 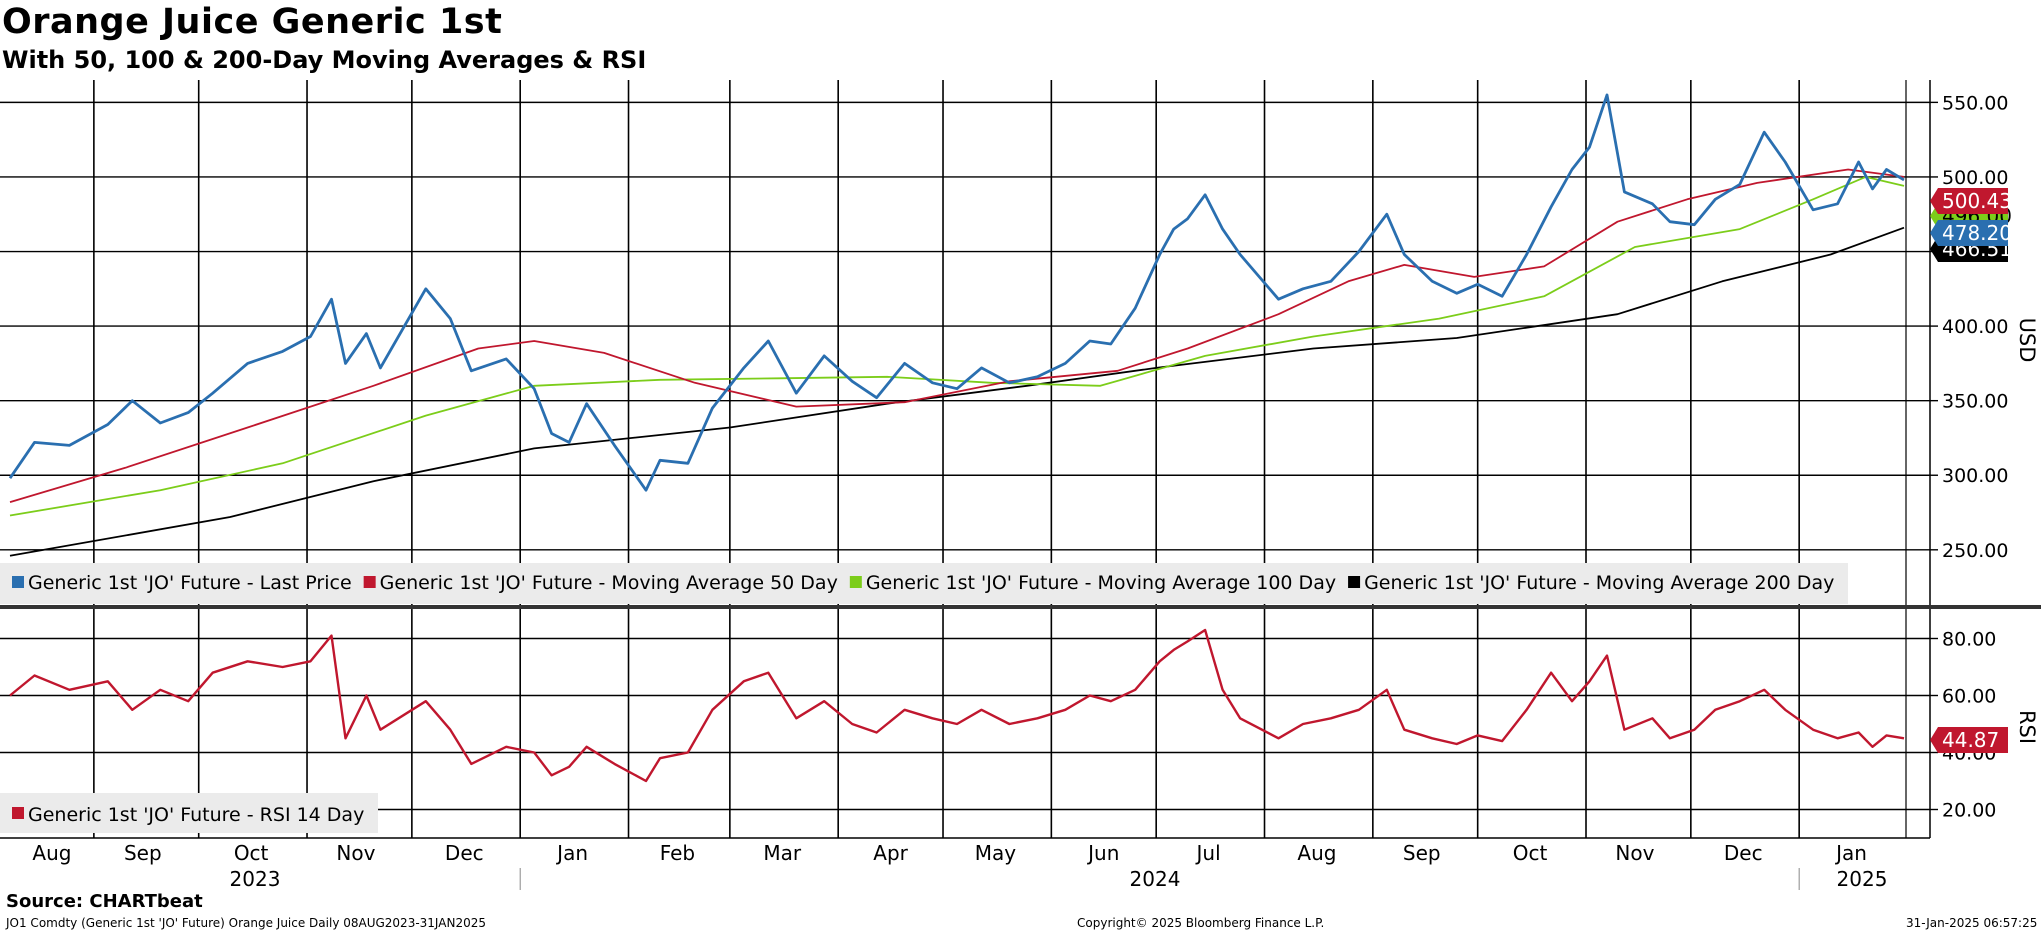 I want to click on month-label: Mar, so click(x=782, y=853).